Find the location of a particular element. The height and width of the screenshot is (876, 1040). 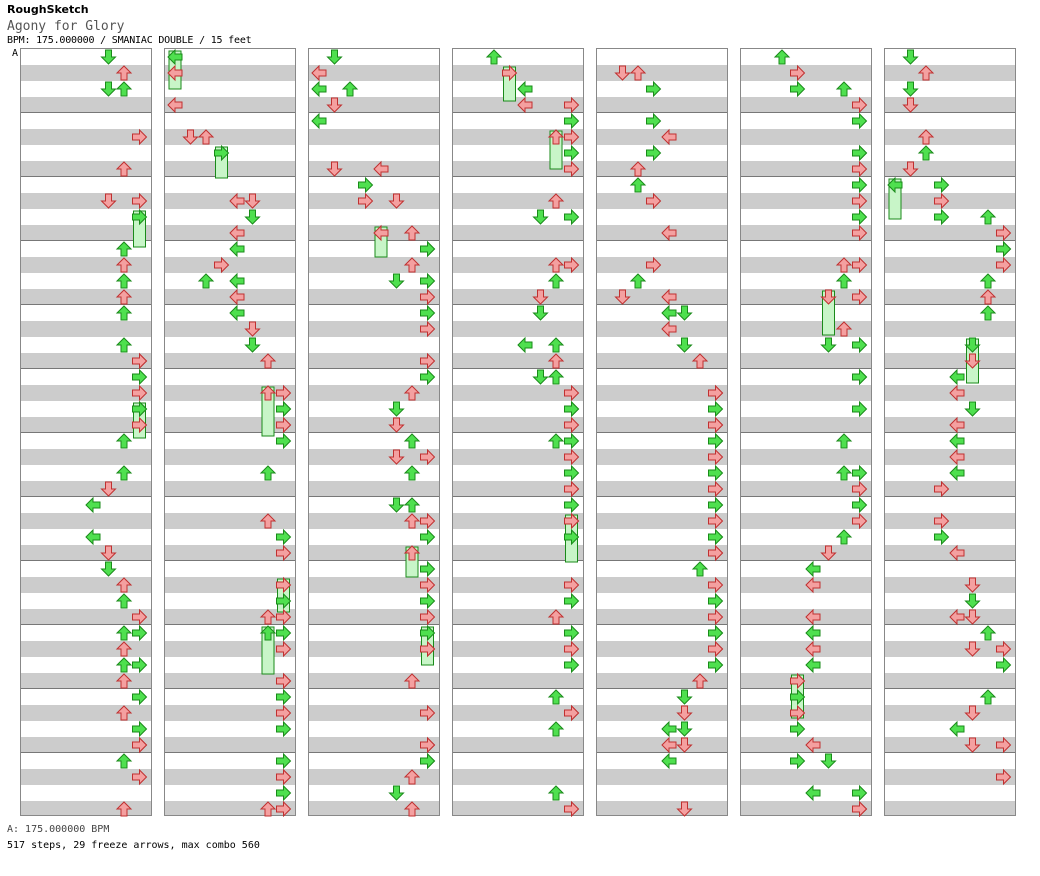

chart-column is located at coordinates (230, 432).